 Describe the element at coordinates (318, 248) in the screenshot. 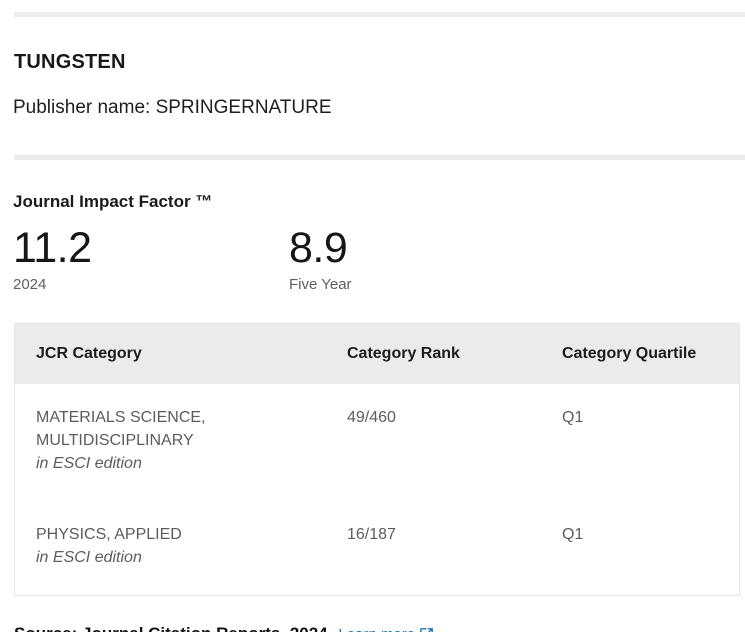

I see `impact-factor-five-year-value: 8.9` at that location.